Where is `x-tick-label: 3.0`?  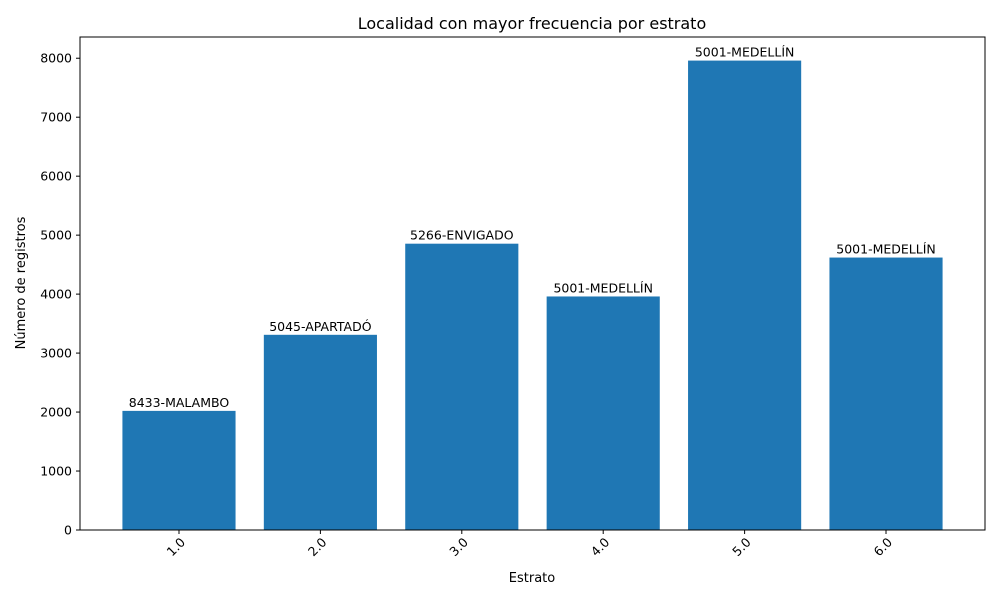
x-tick-label: 3.0 is located at coordinates (458, 546).